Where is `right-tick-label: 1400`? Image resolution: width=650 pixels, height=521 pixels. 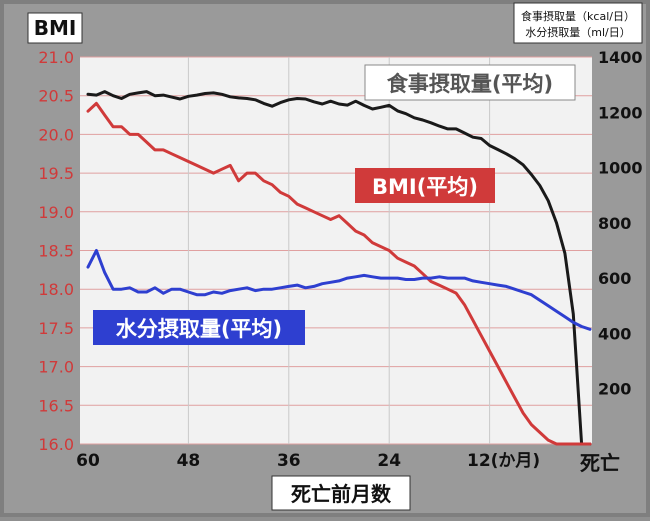 right-tick-label: 1400 is located at coordinates (620, 57).